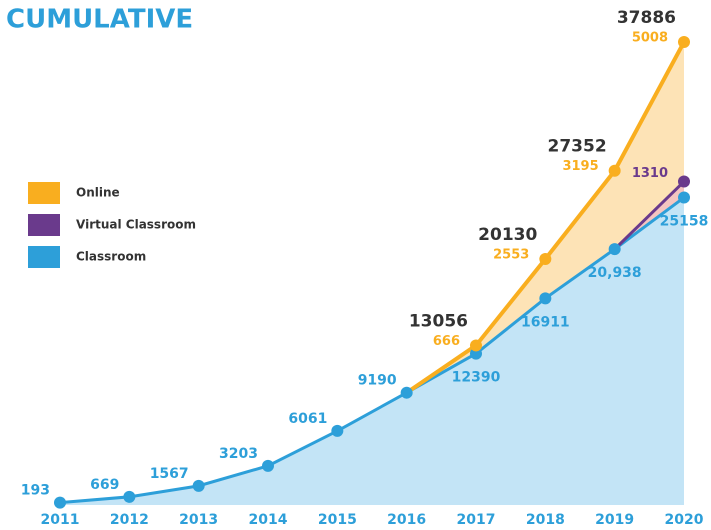 This screenshot has height=530, width=711. What do you see at coordinates (684, 520) in the screenshot?
I see `x-tick-label: 2020` at bounding box center [684, 520].